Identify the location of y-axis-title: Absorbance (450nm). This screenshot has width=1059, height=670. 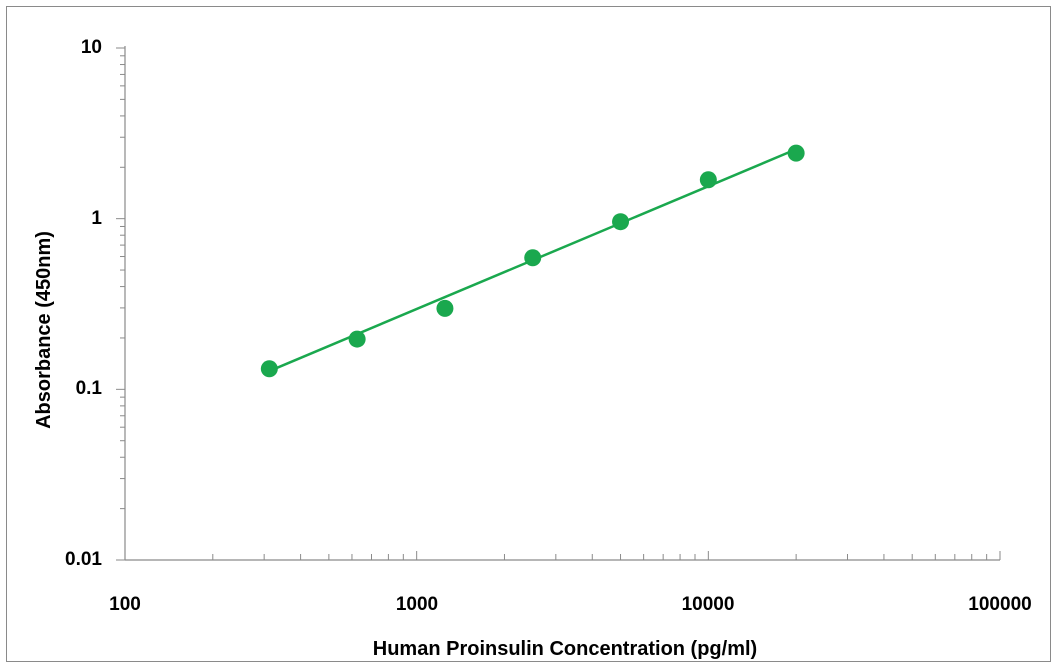
(44, 330).